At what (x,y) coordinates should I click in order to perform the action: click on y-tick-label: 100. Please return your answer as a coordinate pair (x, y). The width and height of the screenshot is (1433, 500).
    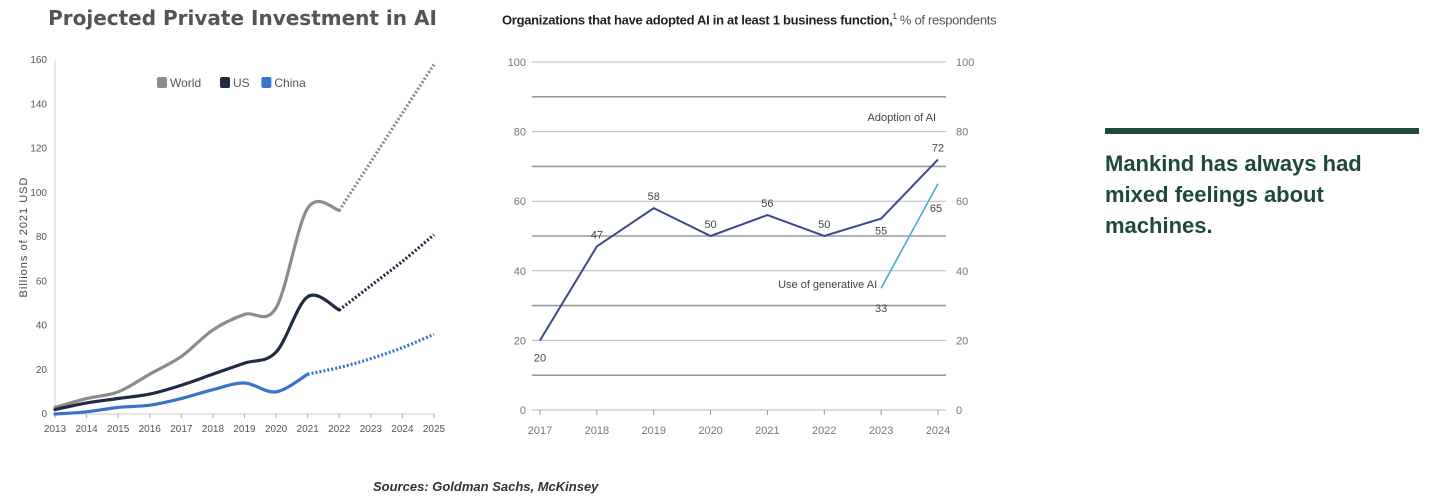
    Looking at the image, I should click on (38, 193).